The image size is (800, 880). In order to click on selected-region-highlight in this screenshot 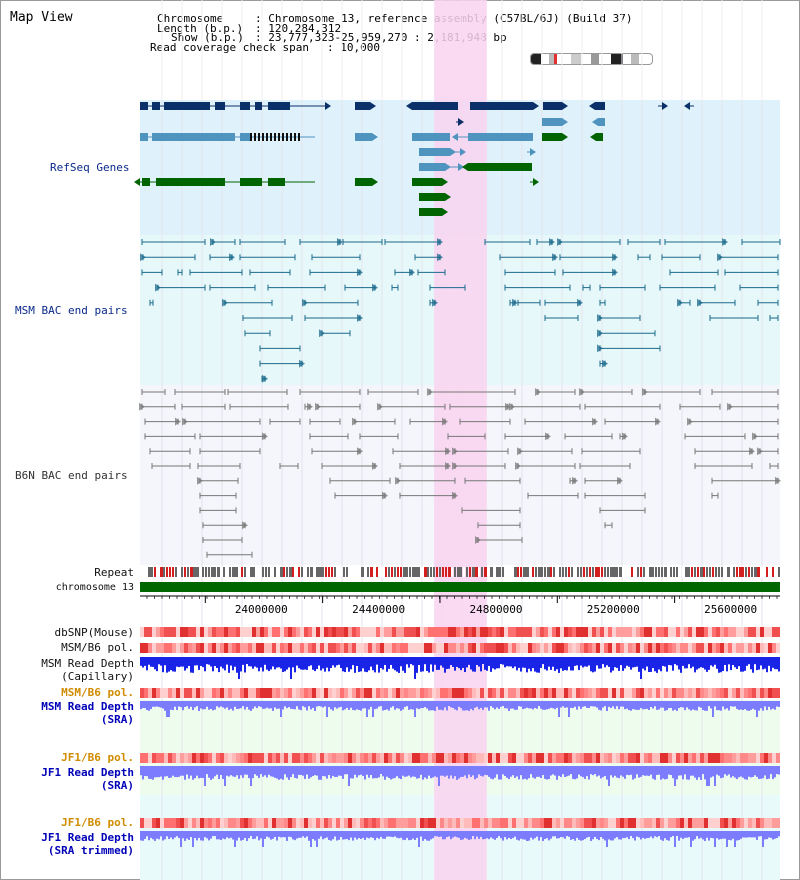, I will do `click(460, 440)`.